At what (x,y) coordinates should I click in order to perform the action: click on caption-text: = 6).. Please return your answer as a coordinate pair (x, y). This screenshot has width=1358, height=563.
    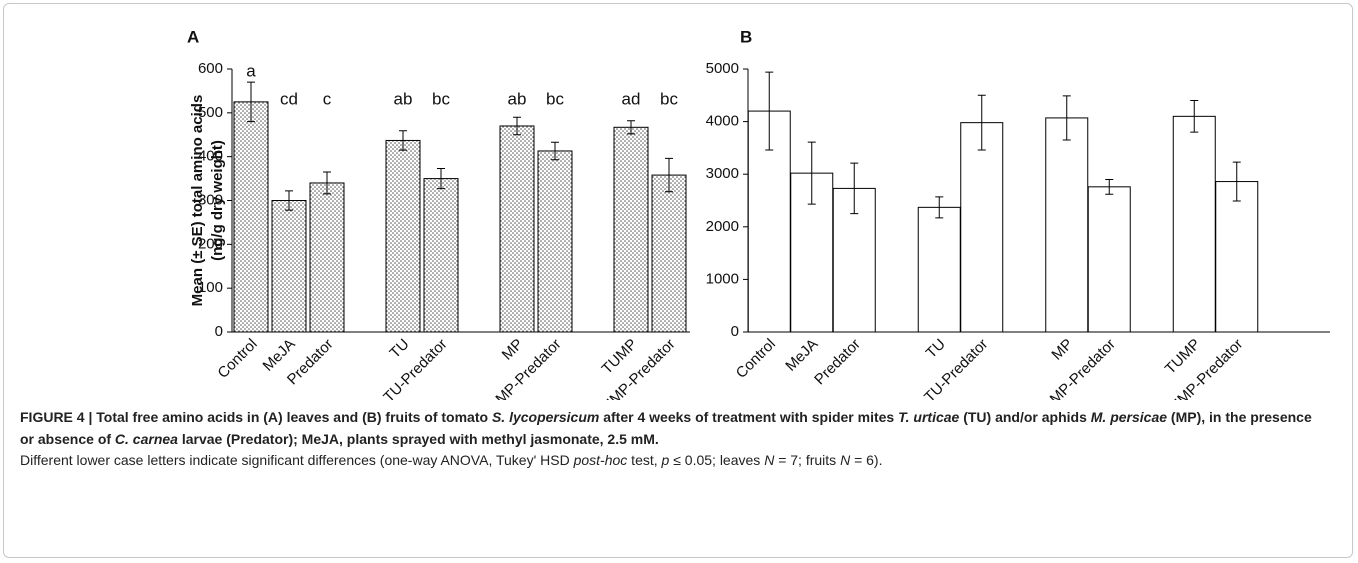
    Looking at the image, I should click on (866, 460).